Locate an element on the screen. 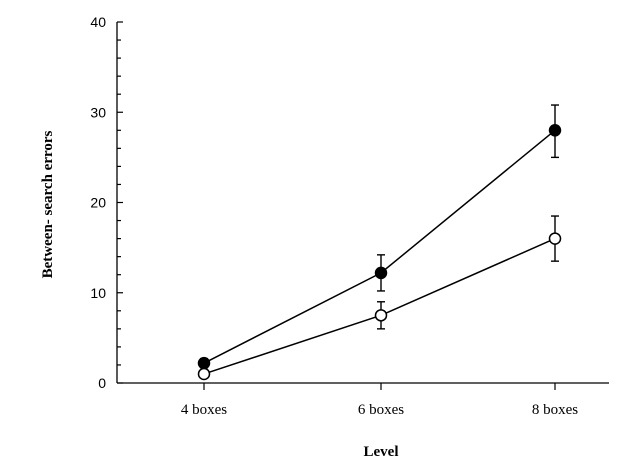 This screenshot has width=644, height=471. y-tick-label: 20 is located at coordinates (98, 203).